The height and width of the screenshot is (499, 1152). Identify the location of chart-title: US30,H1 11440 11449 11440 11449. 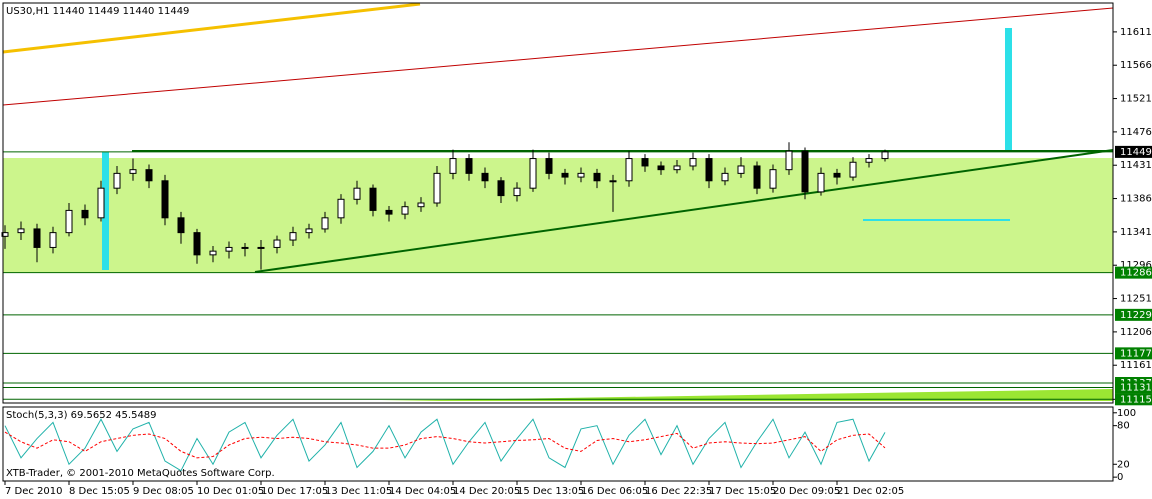
(97, 11).